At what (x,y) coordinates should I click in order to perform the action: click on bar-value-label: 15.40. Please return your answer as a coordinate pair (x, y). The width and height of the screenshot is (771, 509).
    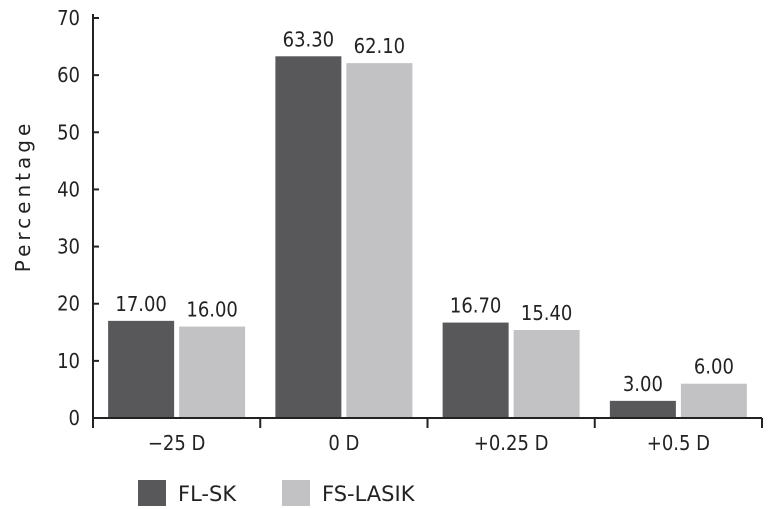
    Looking at the image, I should click on (547, 313).